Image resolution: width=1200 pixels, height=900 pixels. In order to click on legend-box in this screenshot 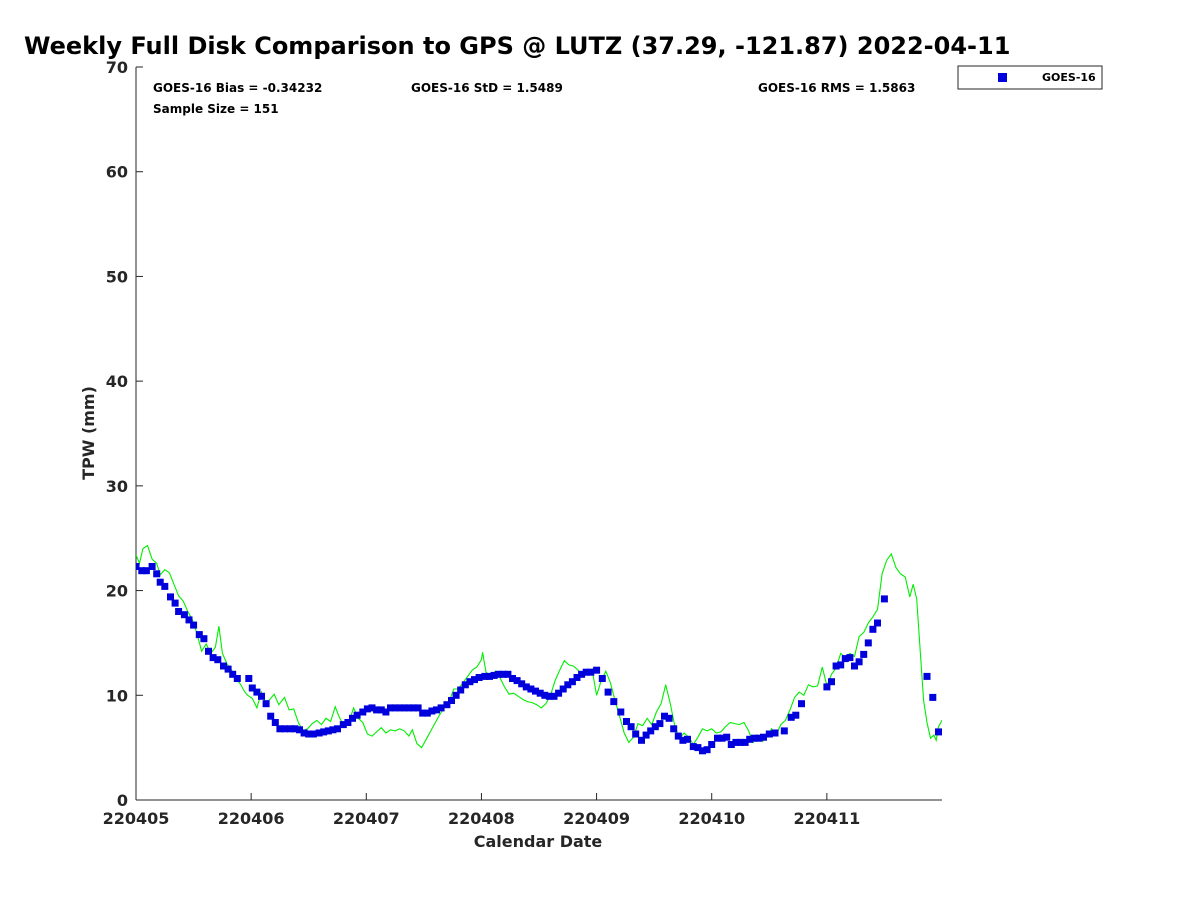, I will do `click(1030, 77)`.